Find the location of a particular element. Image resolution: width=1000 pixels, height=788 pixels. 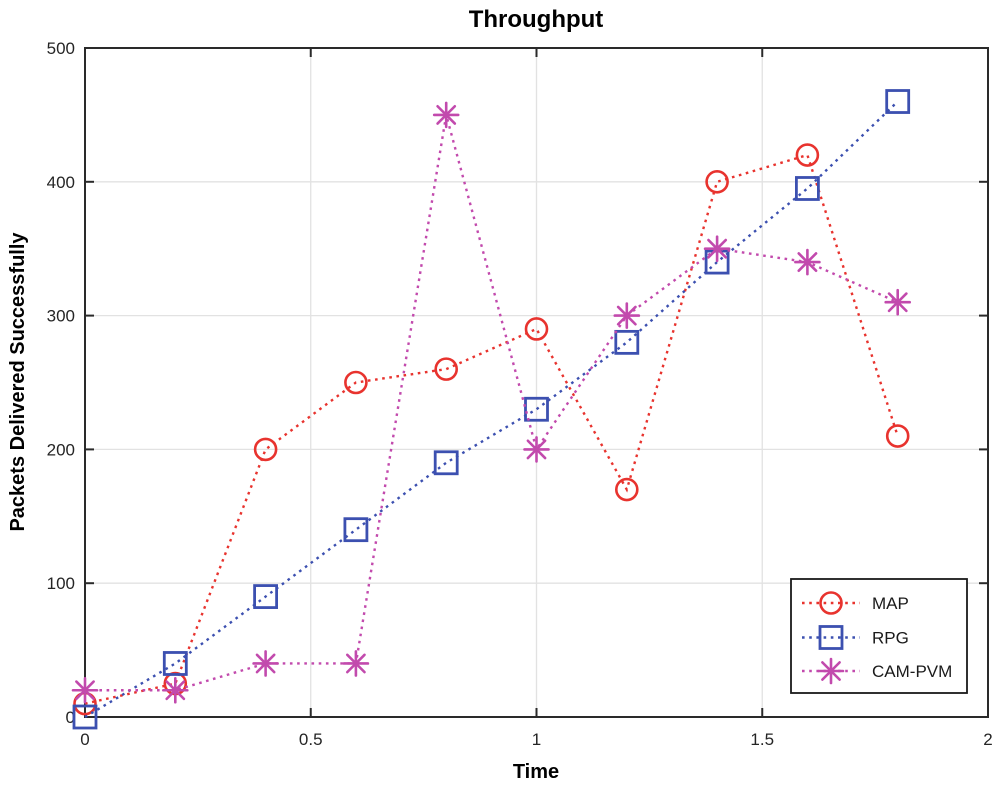

x-tick-labels: 0 0.5 1 1.5 2 is located at coordinates (536, 739).